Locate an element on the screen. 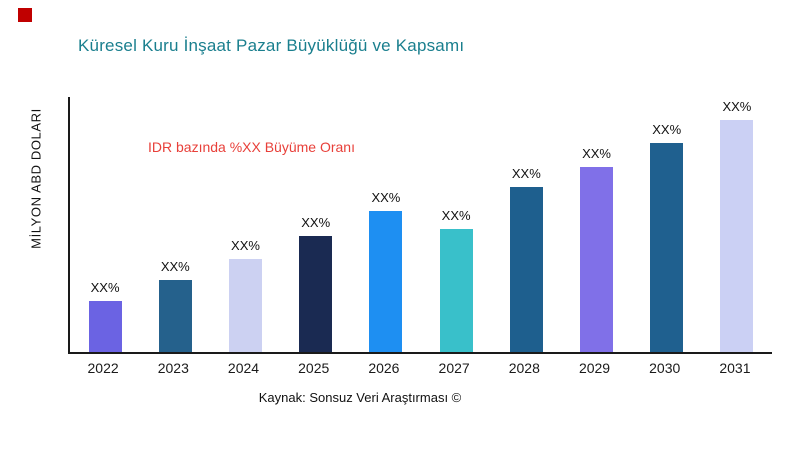 The height and width of the screenshot is (450, 800). x-tick-label: 2025 is located at coordinates (314, 368).